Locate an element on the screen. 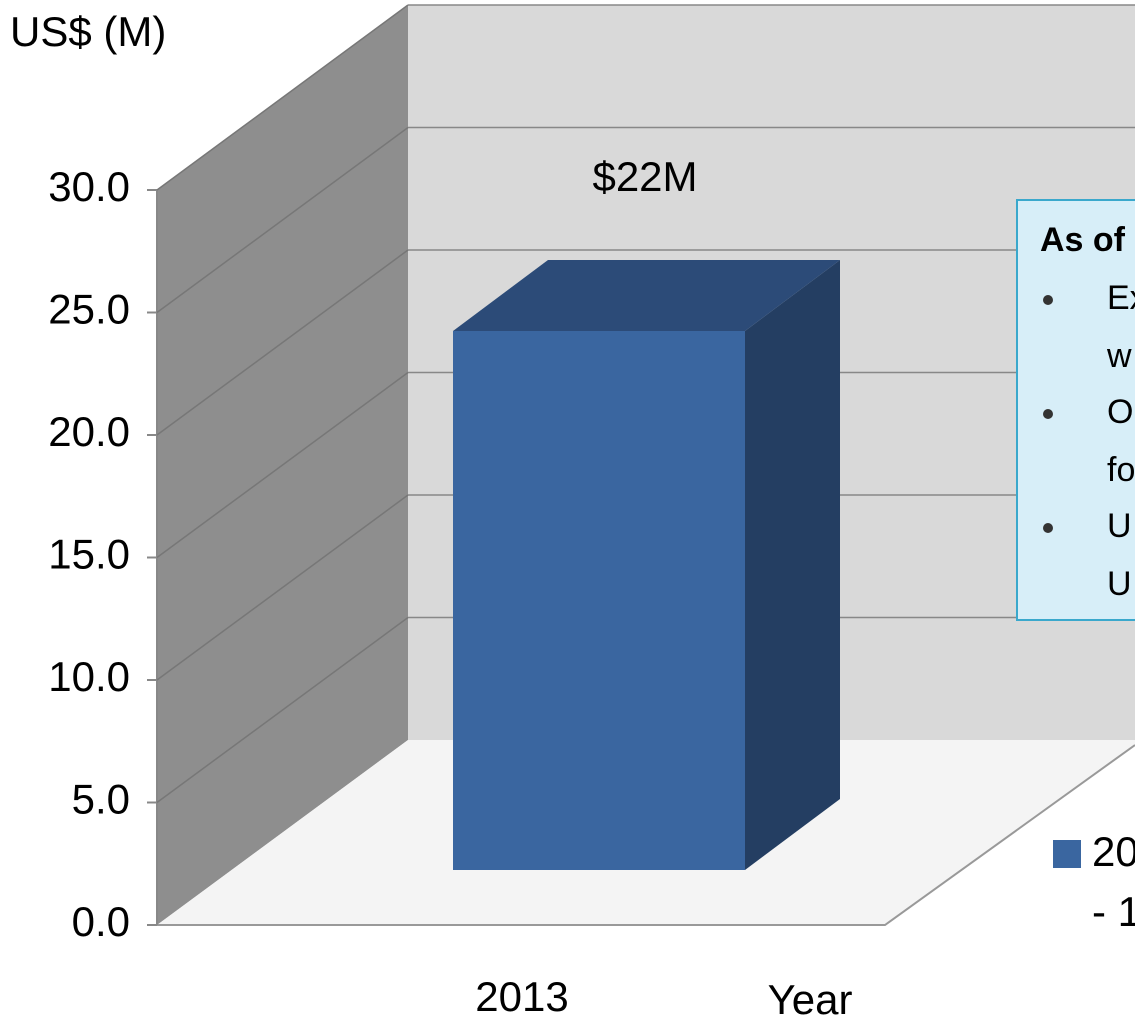 The width and height of the screenshot is (1135, 1028). legend-label: 20 is located at coordinates (1113, 851).